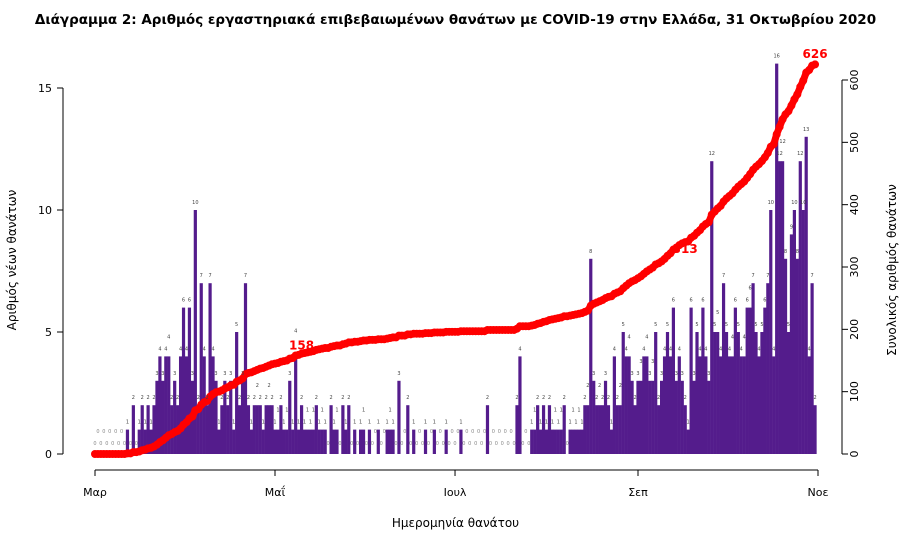  Describe the element at coordinates (854, 329) in the screenshot. I see `y2-tick-label: 200` at that location.